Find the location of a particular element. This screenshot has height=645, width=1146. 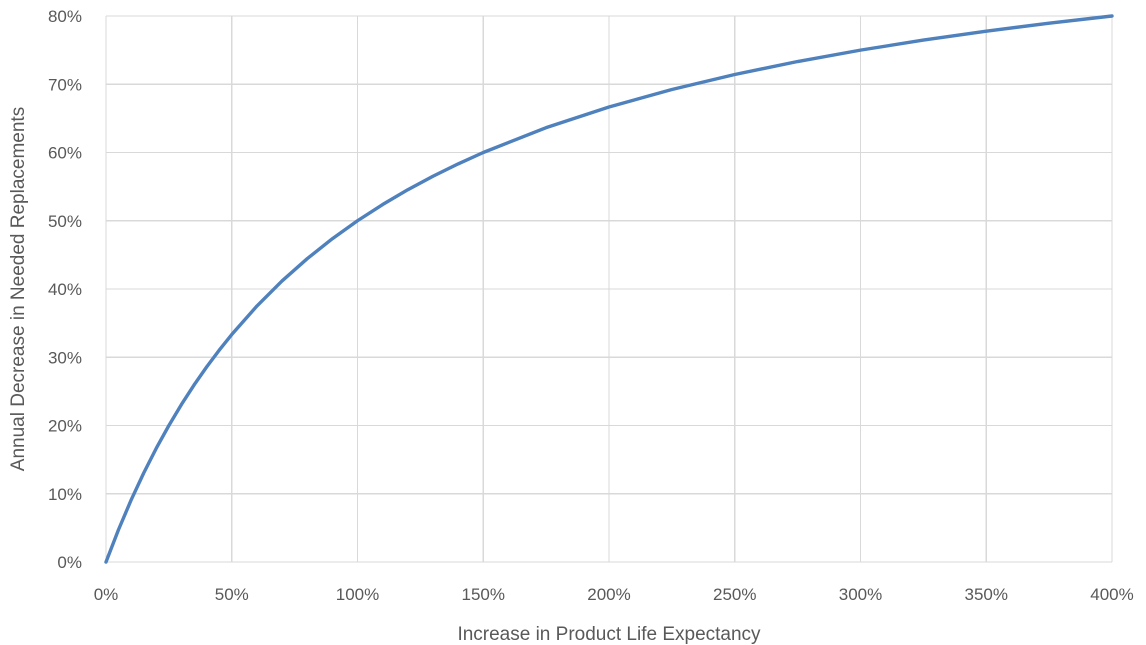

y-tick-label: 40% is located at coordinates (65, 289).